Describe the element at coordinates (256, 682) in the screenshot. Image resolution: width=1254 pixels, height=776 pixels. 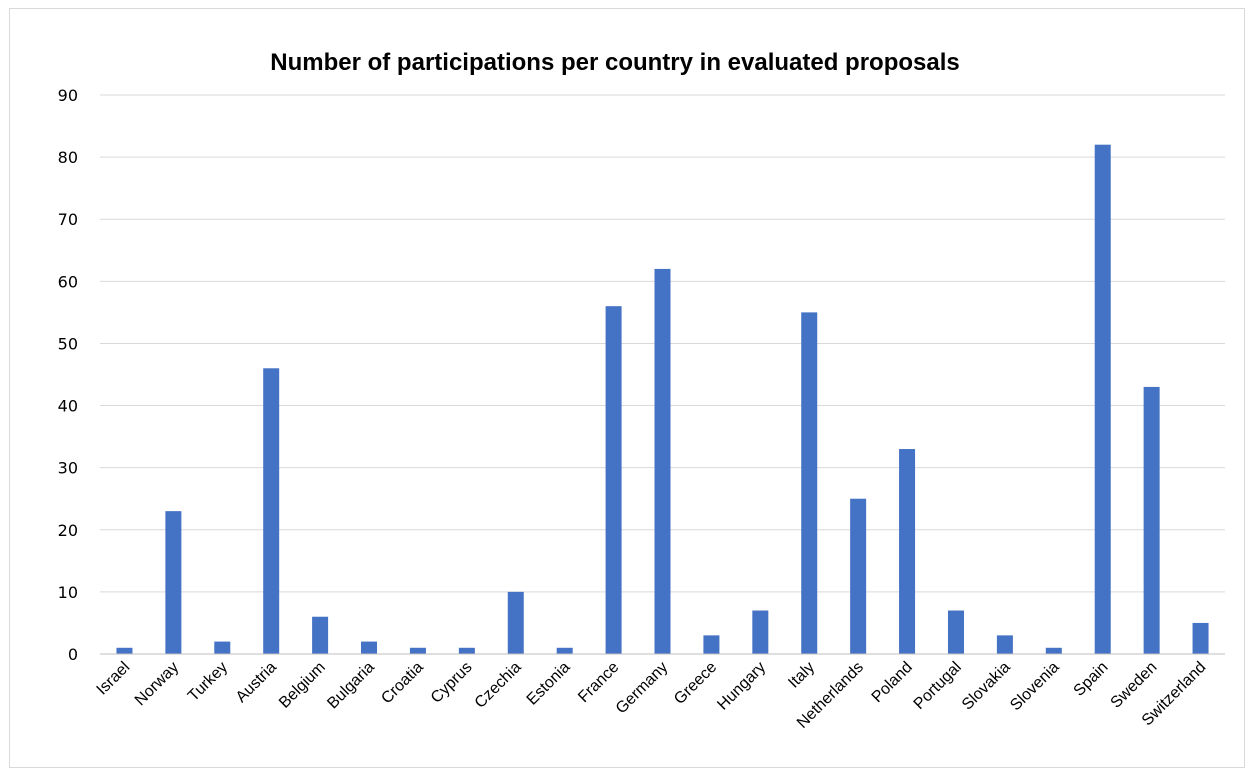
I see `x-tick-label: Austria` at that location.